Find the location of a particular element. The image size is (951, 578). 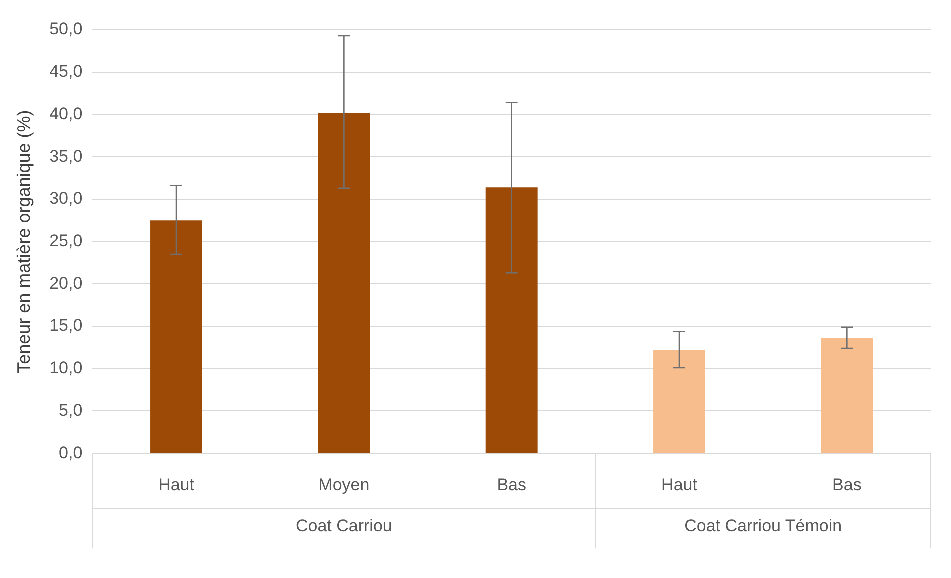

x-tick-label: Moyen is located at coordinates (344, 484).